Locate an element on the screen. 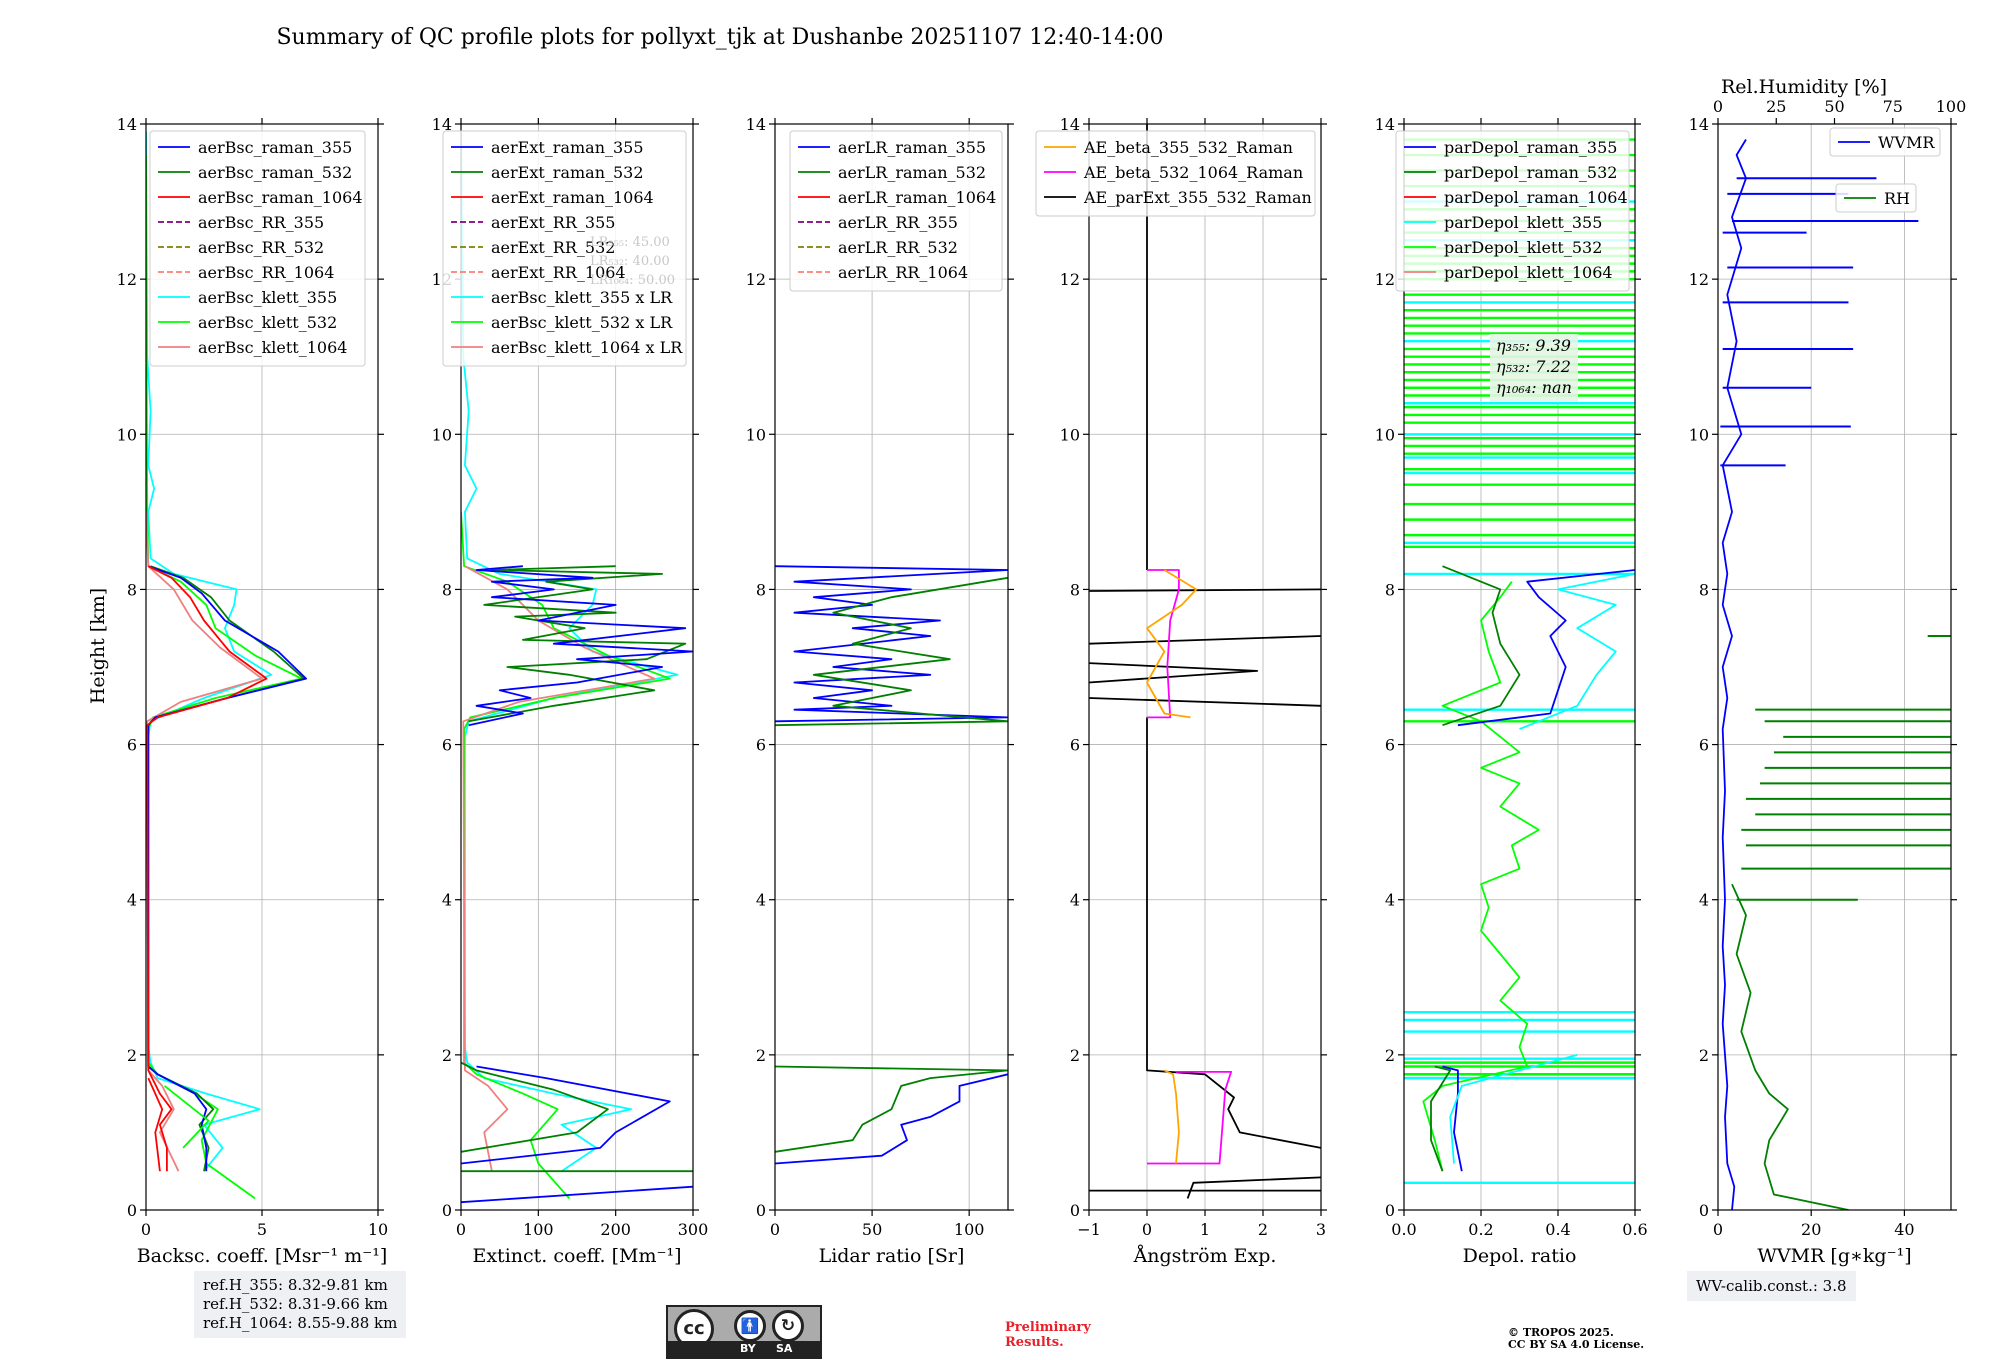  legend-box is located at coordinates (564, 248).